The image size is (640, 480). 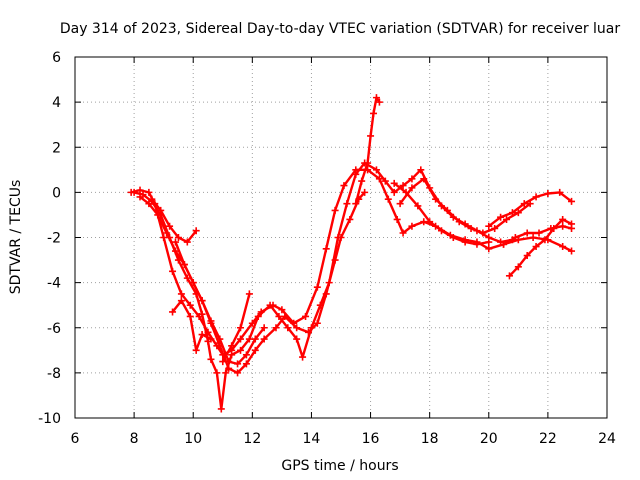 What do you see at coordinates (430, 439) in the screenshot?
I see `x-tick-label: 18` at bounding box center [430, 439].